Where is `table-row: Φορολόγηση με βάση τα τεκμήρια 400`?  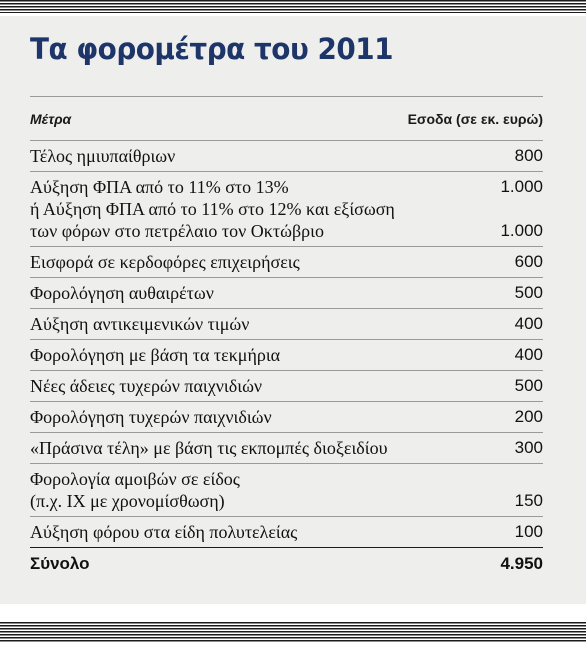
table-row: Φορολόγηση με βάση τα τεκμήρια 400 is located at coordinates (286, 354).